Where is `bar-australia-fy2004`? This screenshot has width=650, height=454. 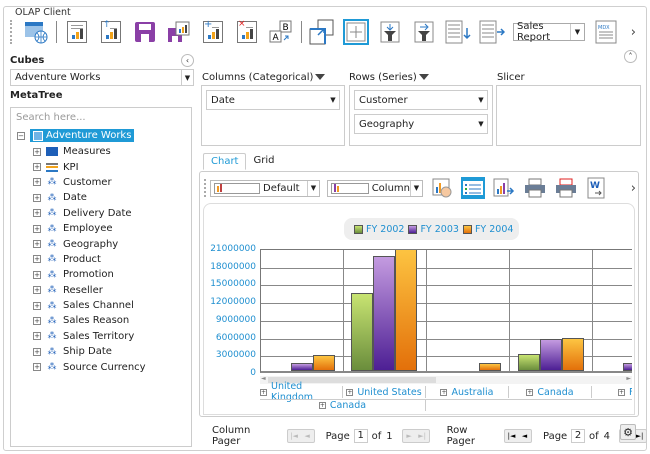 bar-australia-fy2004 is located at coordinates (490, 367).